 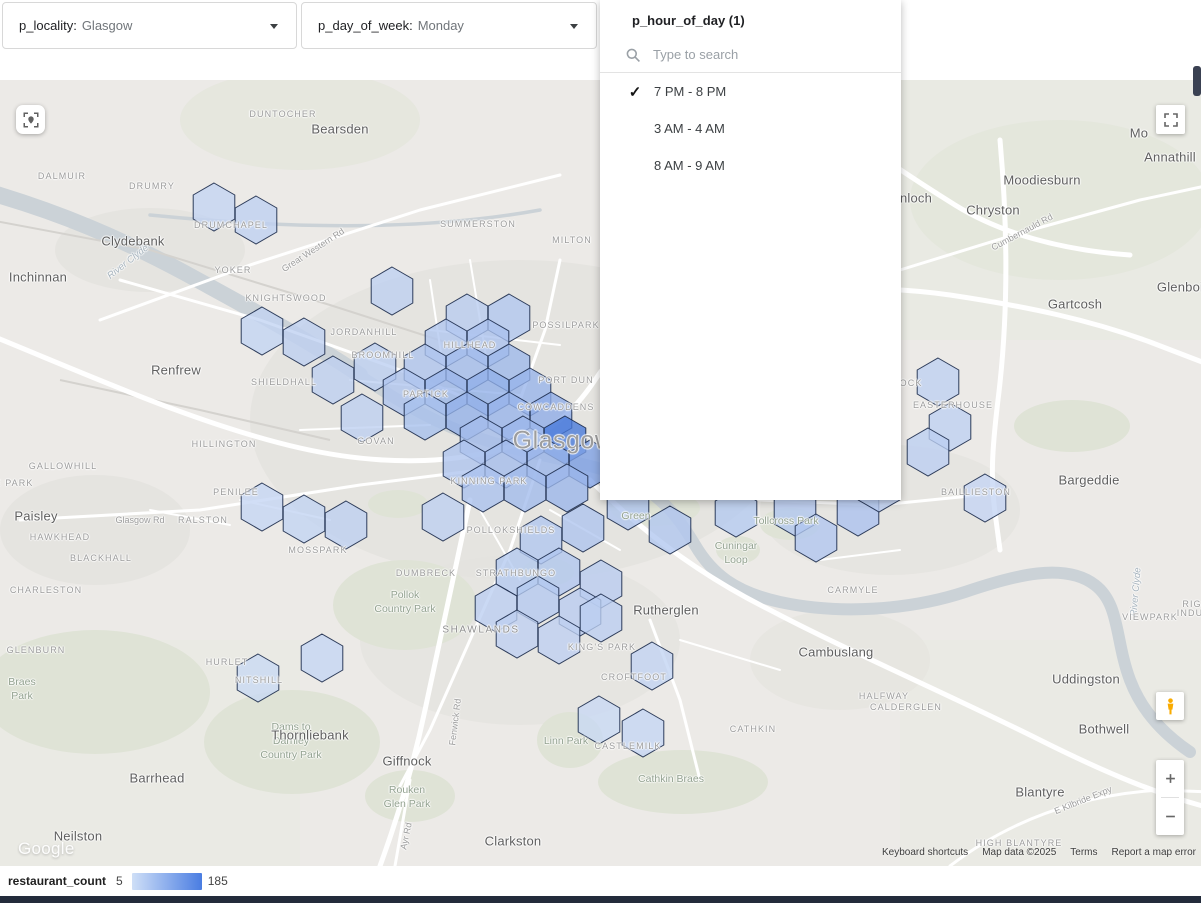 What do you see at coordinates (119, 881) in the screenshot?
I see `legend-min-value: 5` at bounding box center [119, 881].